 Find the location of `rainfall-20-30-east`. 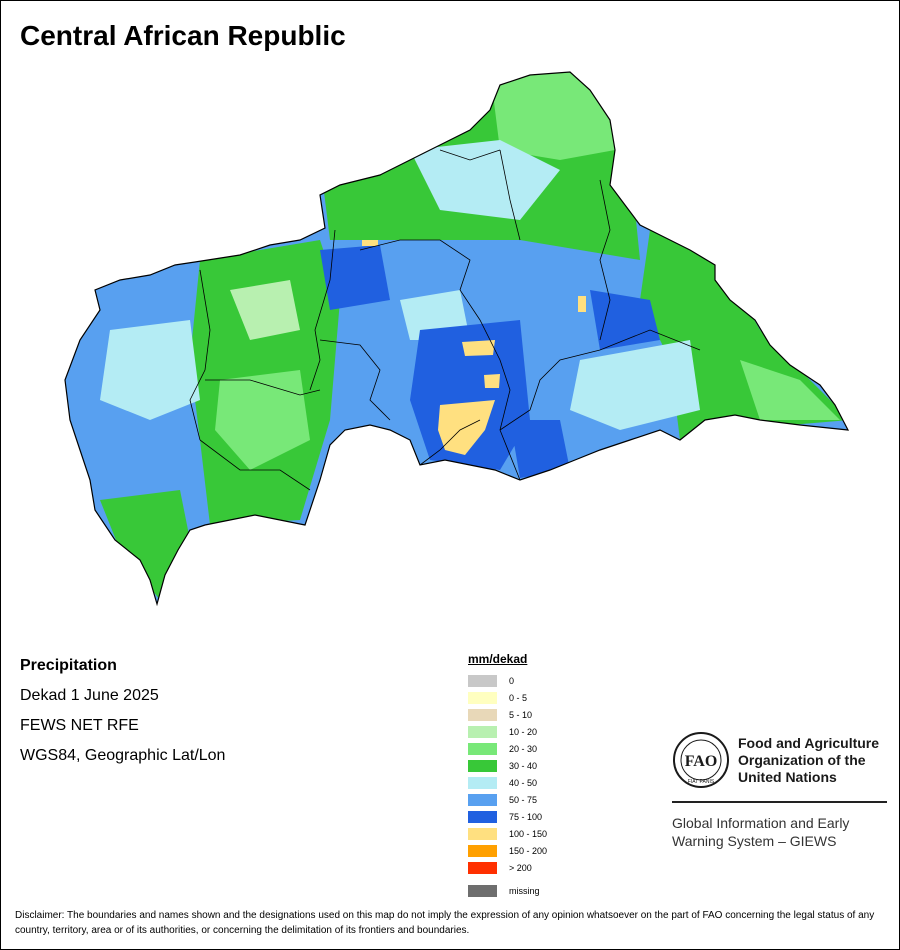

rainfall-20-30-east is located at coordinates (790, 390).